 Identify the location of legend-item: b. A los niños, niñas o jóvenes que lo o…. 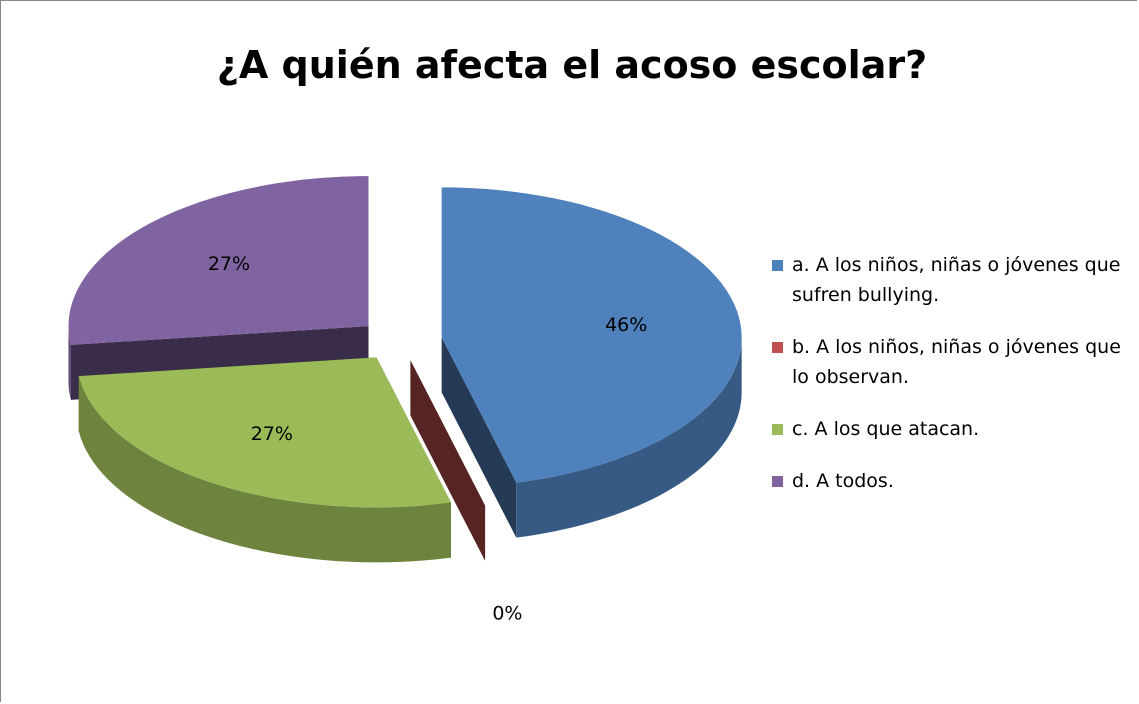
(952, 362).